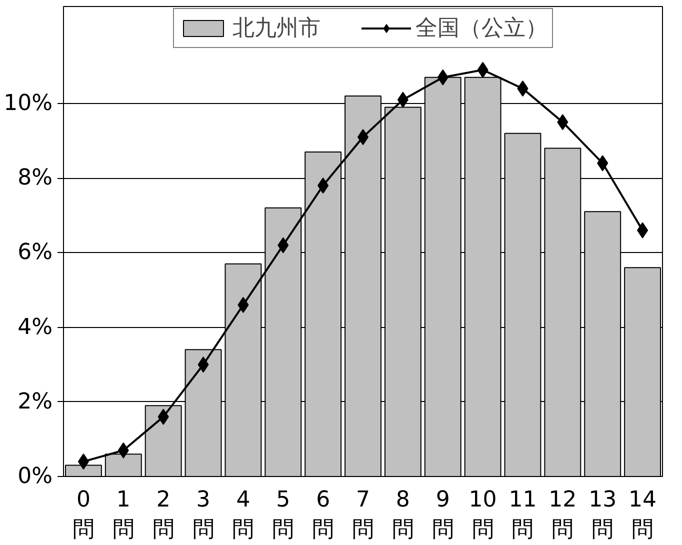 This screenshot has height=545, width=682. What do you see at coordinates (283, 515) in the screenshot?
I see `x-tick-label: 5 問` at bounding box center [283, 515].